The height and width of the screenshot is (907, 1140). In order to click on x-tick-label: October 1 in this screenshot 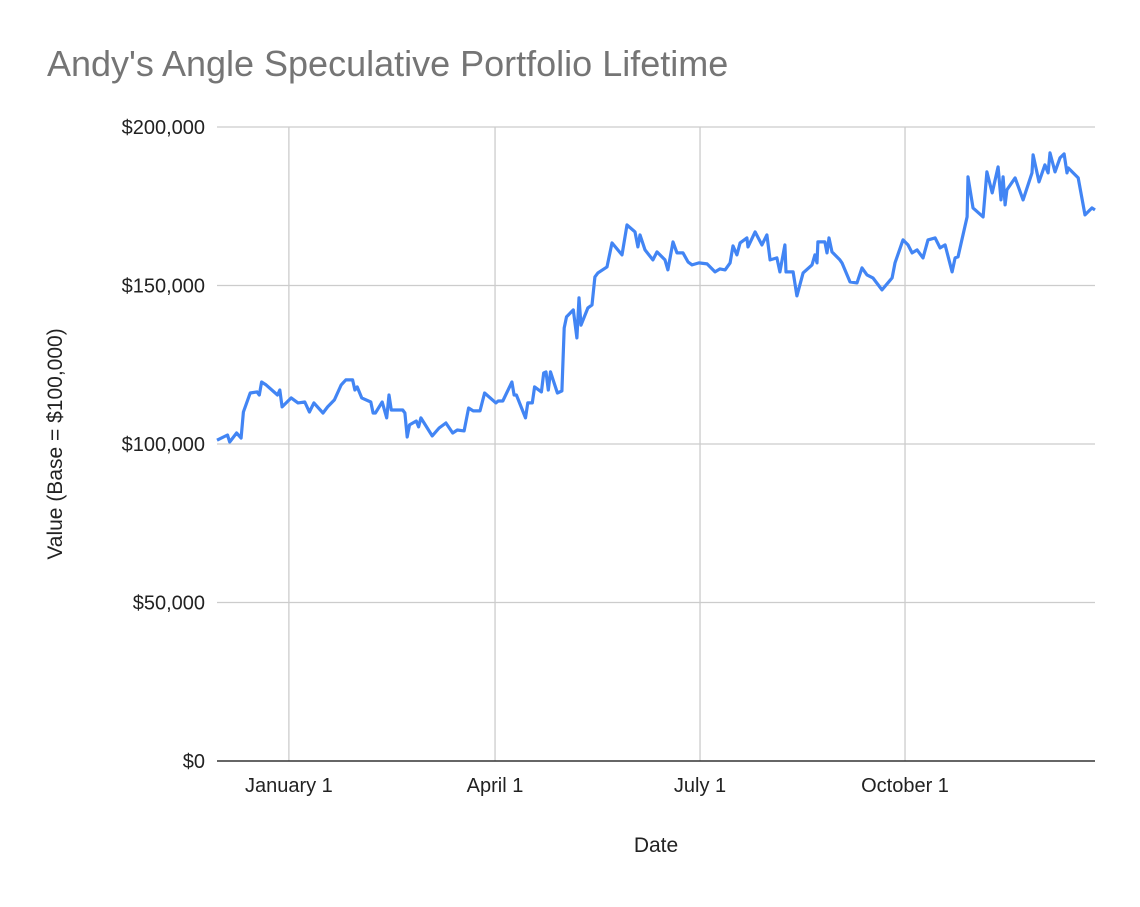, I will do `click(905, 786)`.